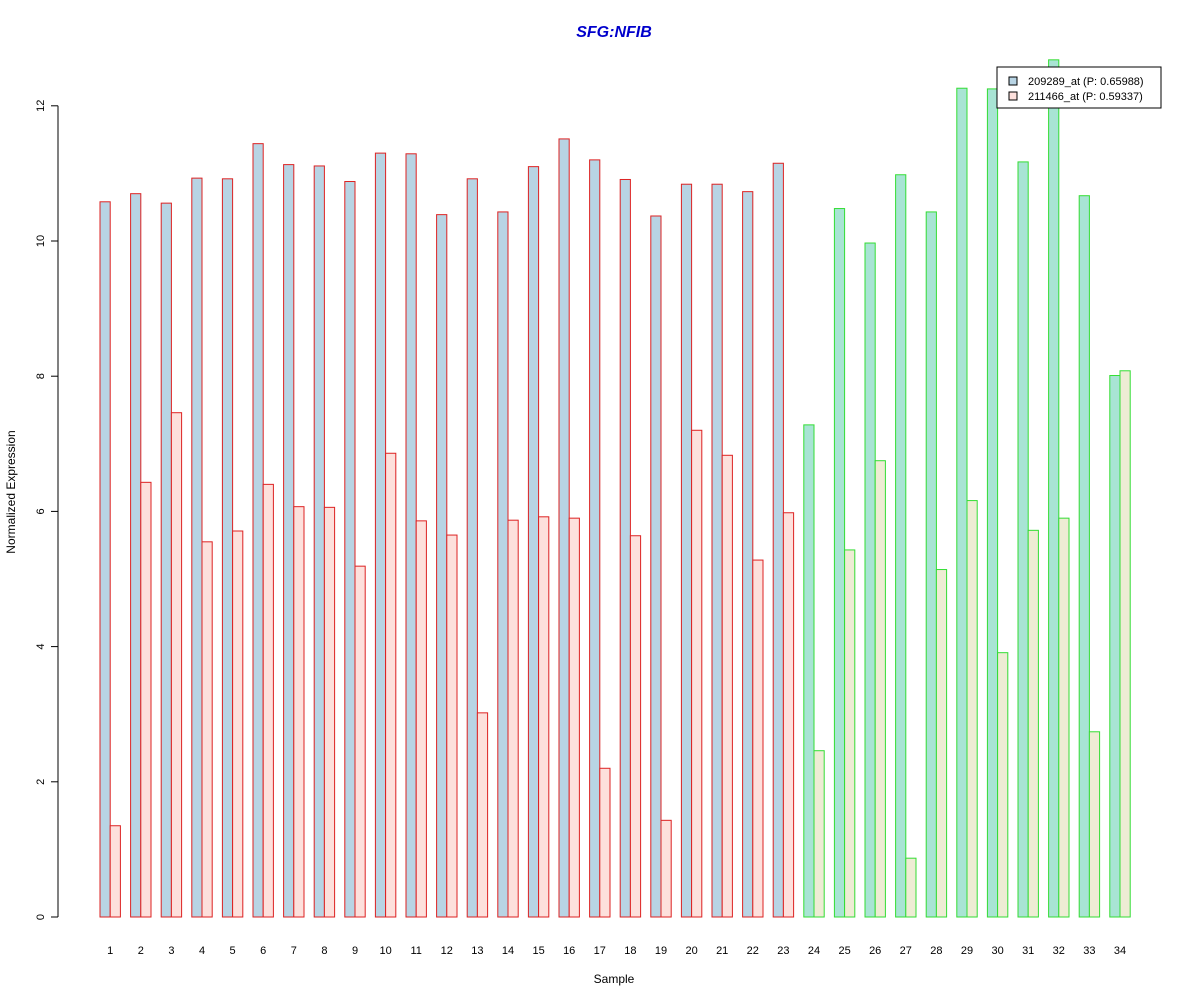 This screenshot has width=1200, height=1000. I want to click on x-tick-label: 29, so click(967, 951).